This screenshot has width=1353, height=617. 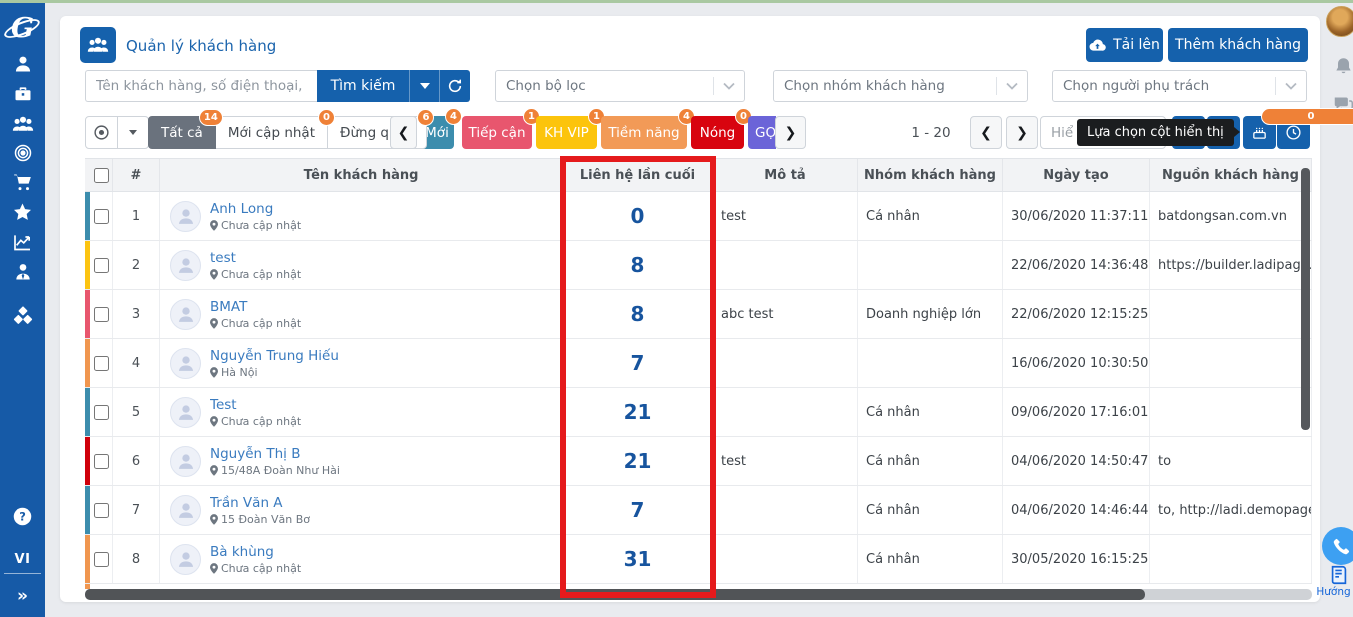 What do you see at coordinates (363, 86) in the screenshot?
I see `search-button: Tìm kiếm` at bounding box center [363, 86].